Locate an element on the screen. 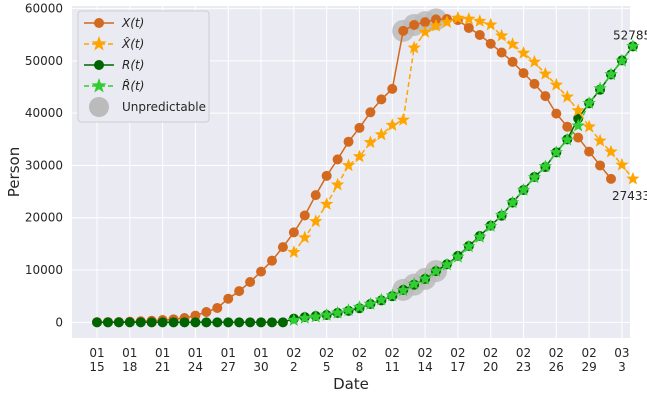 The image size is (647, 402). x-tick-label: 14 is located at coordinates (424, 367).